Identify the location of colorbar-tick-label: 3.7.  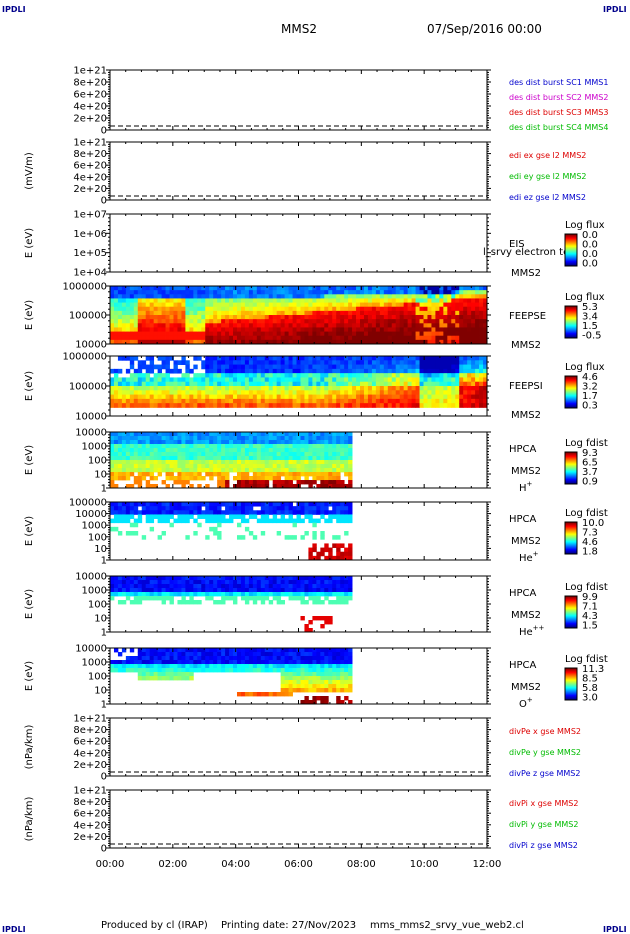
(590, 472).